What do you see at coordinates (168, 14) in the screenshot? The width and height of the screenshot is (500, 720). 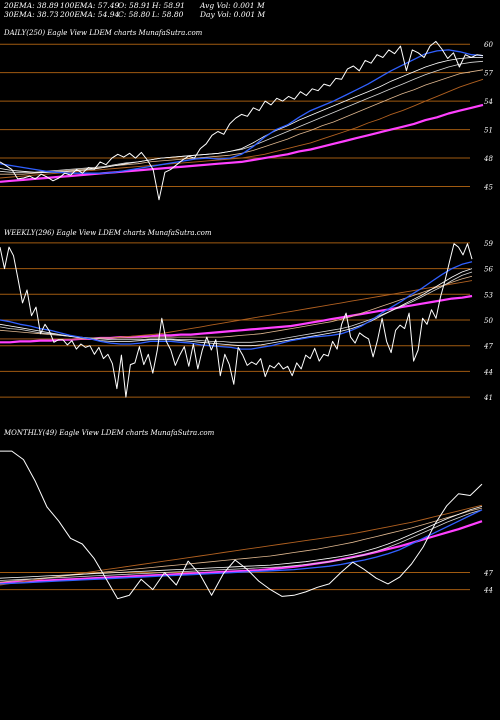 I see `stat-item: L: 58.80` at bounding box center [168, 14].